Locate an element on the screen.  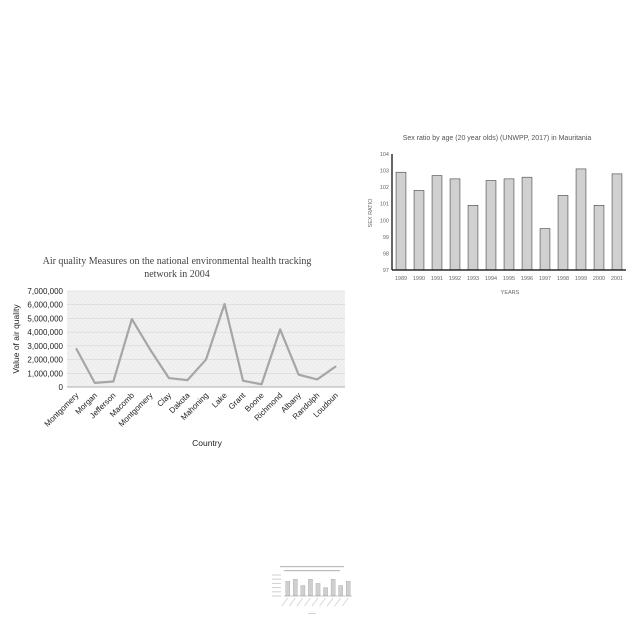
y-tick-label: 1,000,000 is located at coordinates (45, 373).